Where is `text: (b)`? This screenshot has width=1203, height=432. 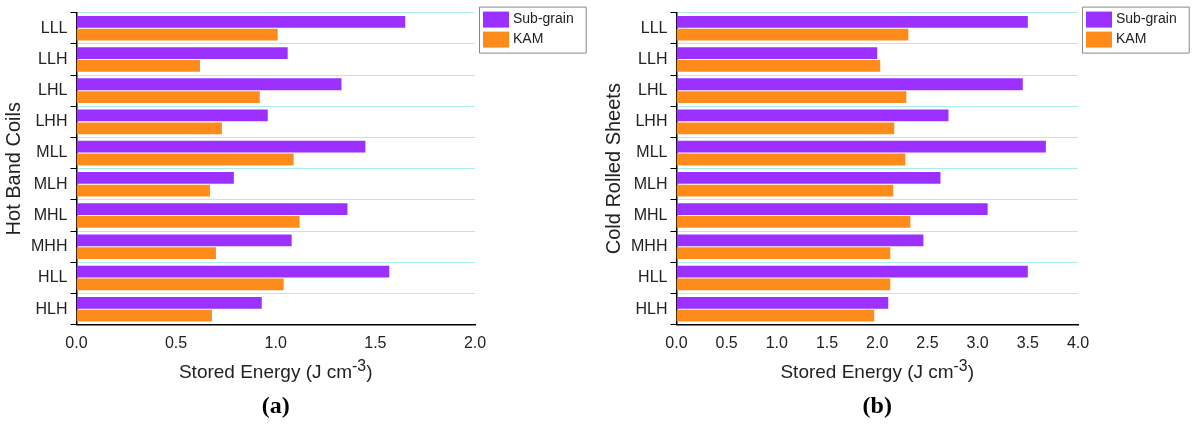
text: (b) is located at coordinates (877, 405).